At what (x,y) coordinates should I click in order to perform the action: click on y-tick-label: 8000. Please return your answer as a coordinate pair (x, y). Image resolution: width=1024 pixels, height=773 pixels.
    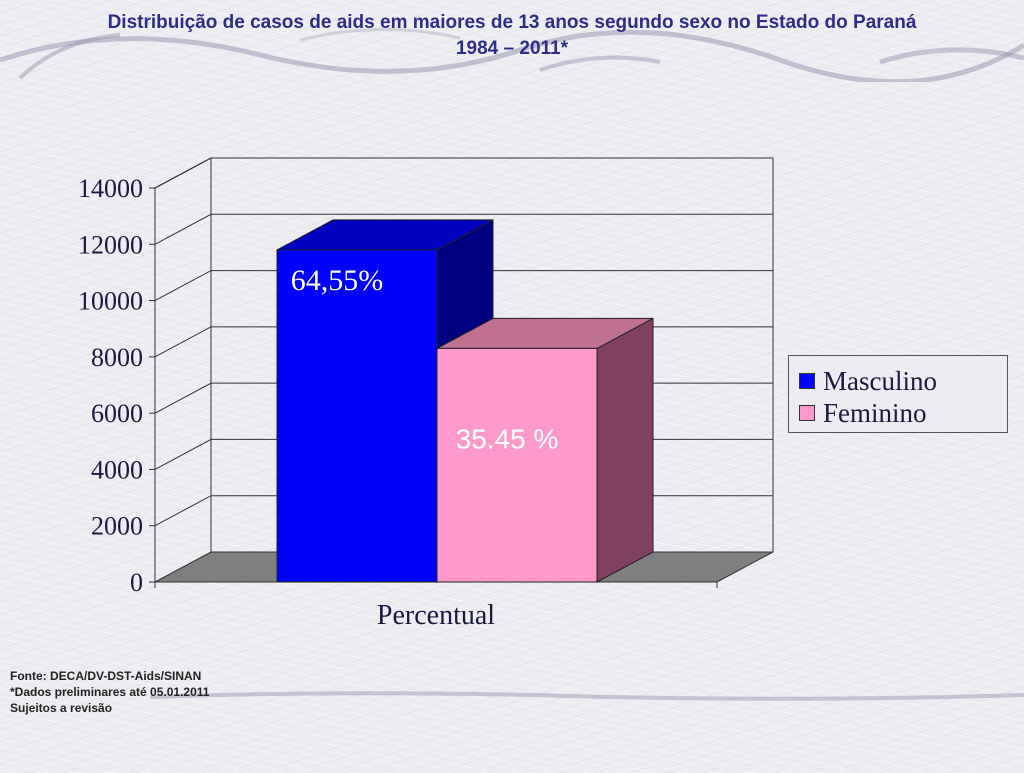
    Looking at the image, I should click on (117, 357).